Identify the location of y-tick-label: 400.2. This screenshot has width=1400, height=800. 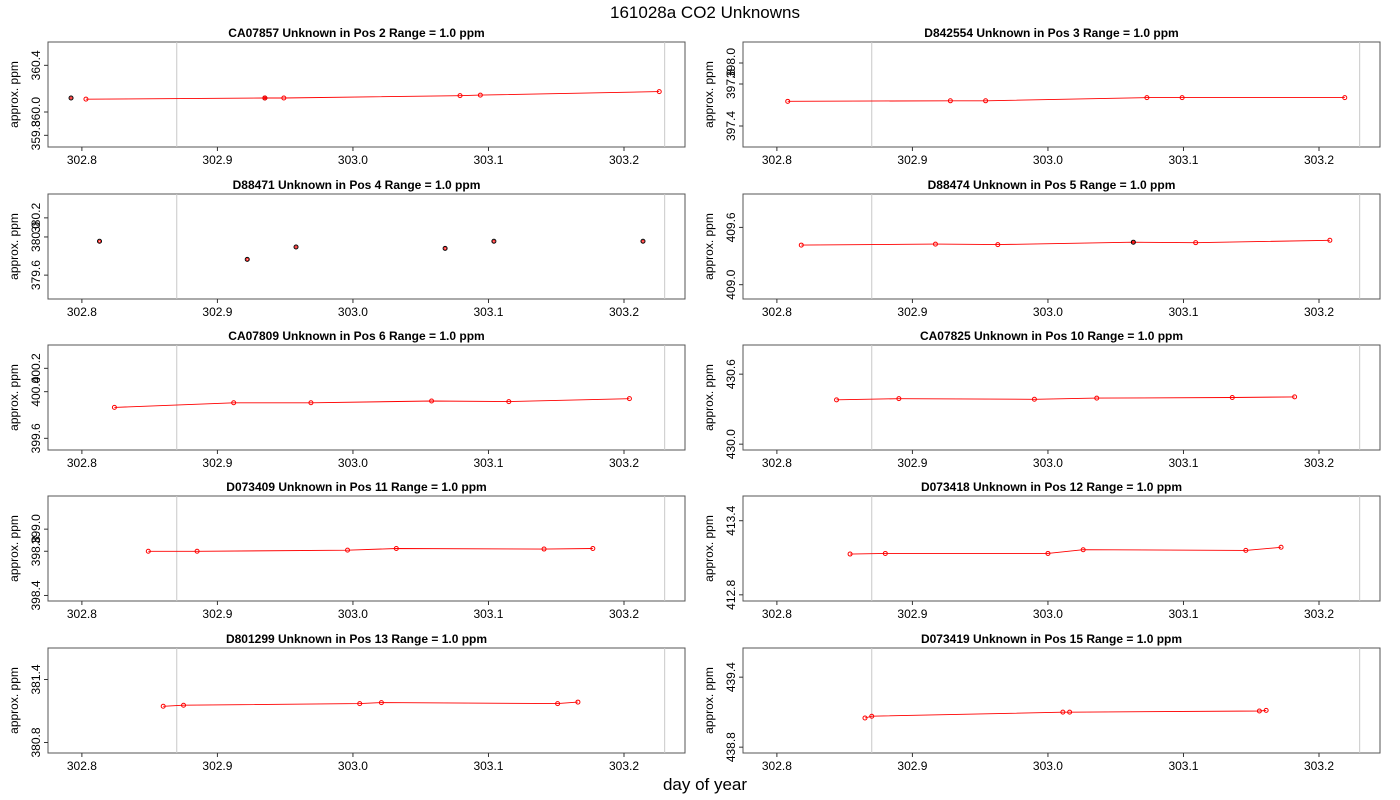
(36, 368).